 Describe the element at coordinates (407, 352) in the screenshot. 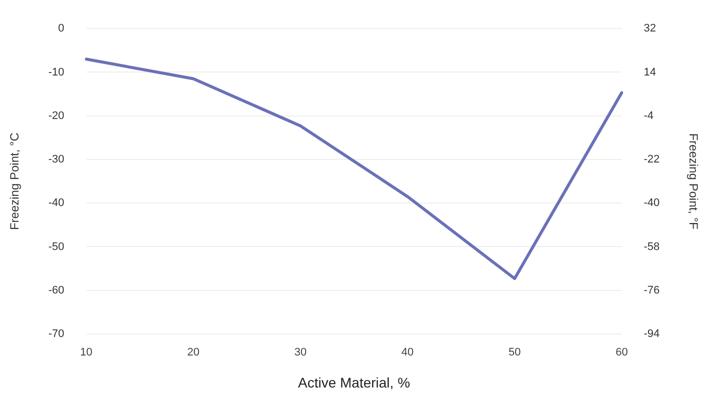

I see `x-tick-label: 40` at that location.